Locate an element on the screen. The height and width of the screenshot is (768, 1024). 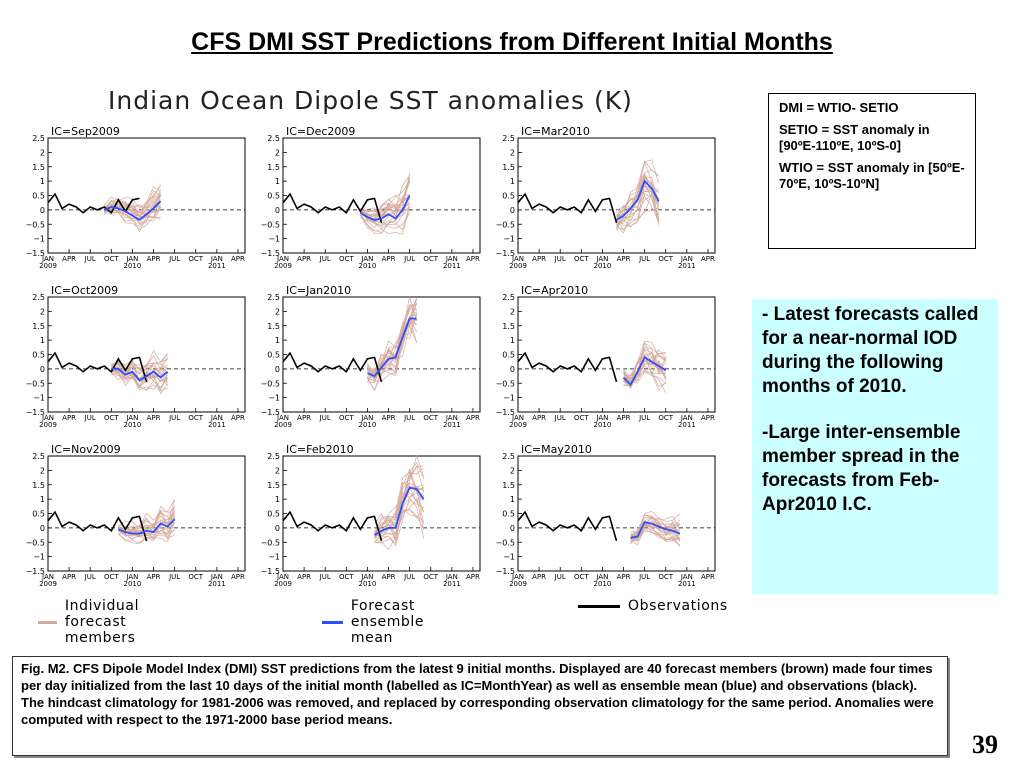
y-tick-label: −1.5 is located at coordinates (35, 253).